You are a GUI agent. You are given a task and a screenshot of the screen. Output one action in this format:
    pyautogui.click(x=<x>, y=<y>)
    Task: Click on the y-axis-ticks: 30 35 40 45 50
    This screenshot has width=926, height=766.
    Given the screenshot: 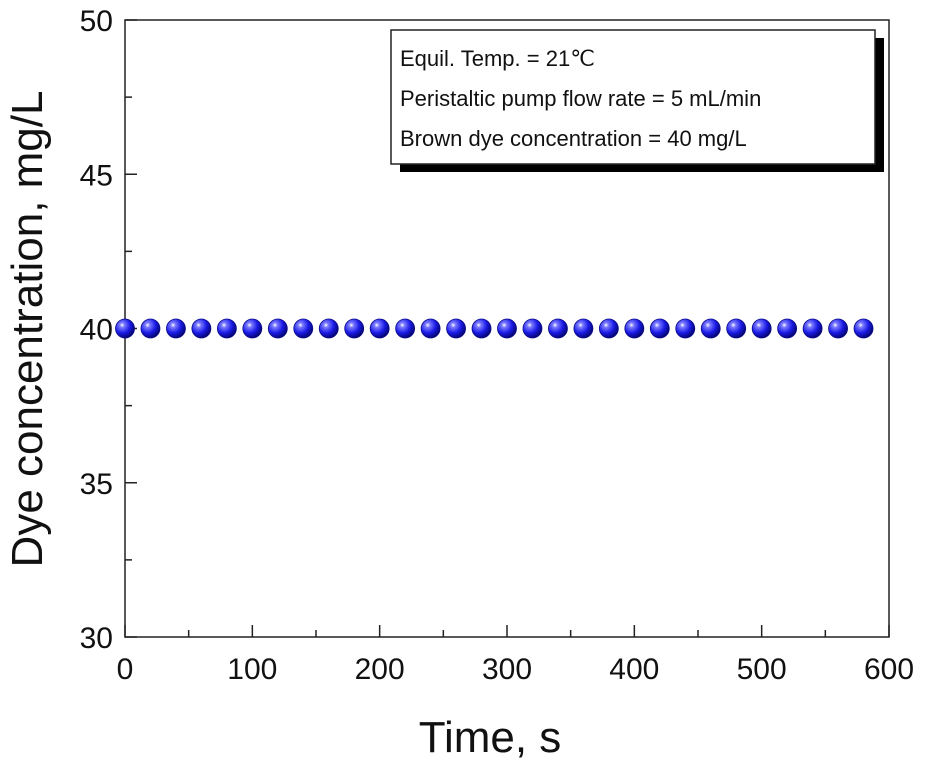 What is the action you would take?
    pyautogui.click(x=108, y=330)
    